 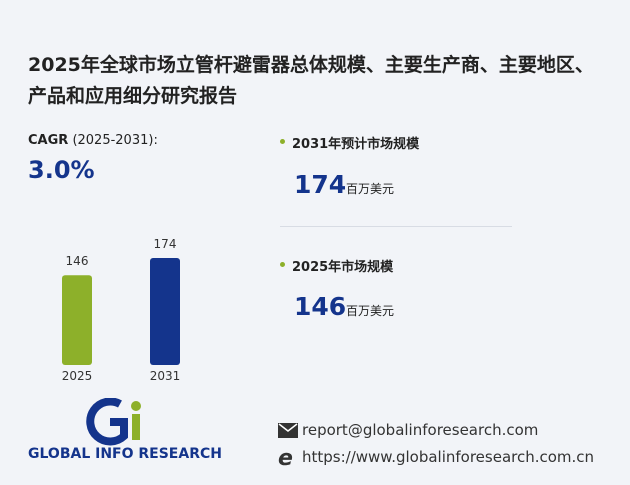 I want to click on cagr-line: CAGR (2025-2031):, so click(x=93, y=140).